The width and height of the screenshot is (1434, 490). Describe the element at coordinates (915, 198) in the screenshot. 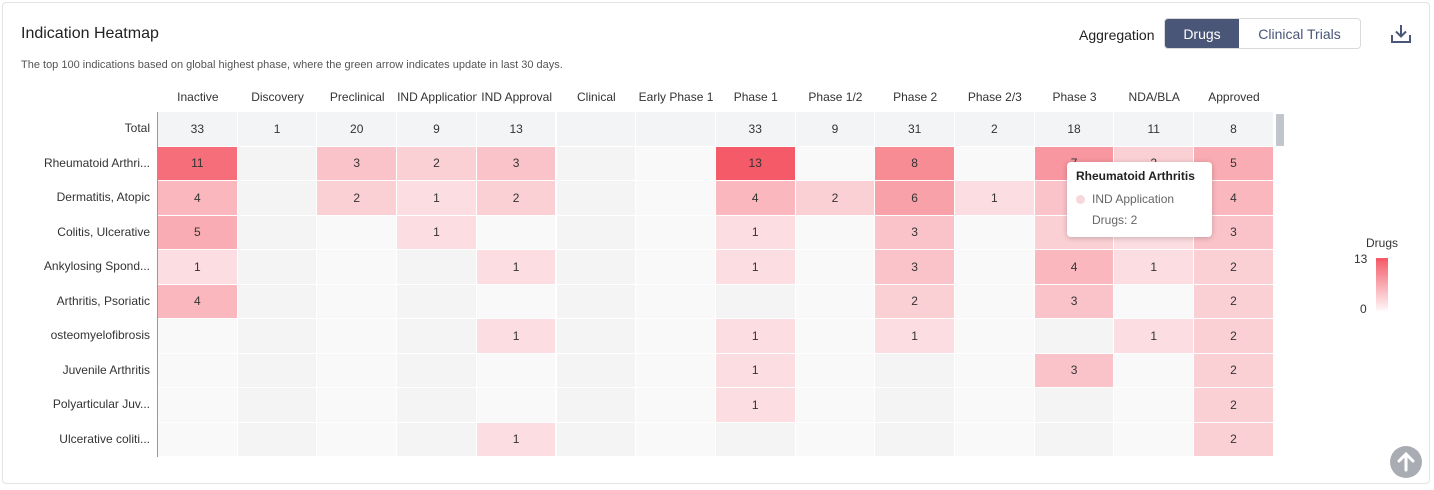

I see `heatmap-cell: 6` at that location.